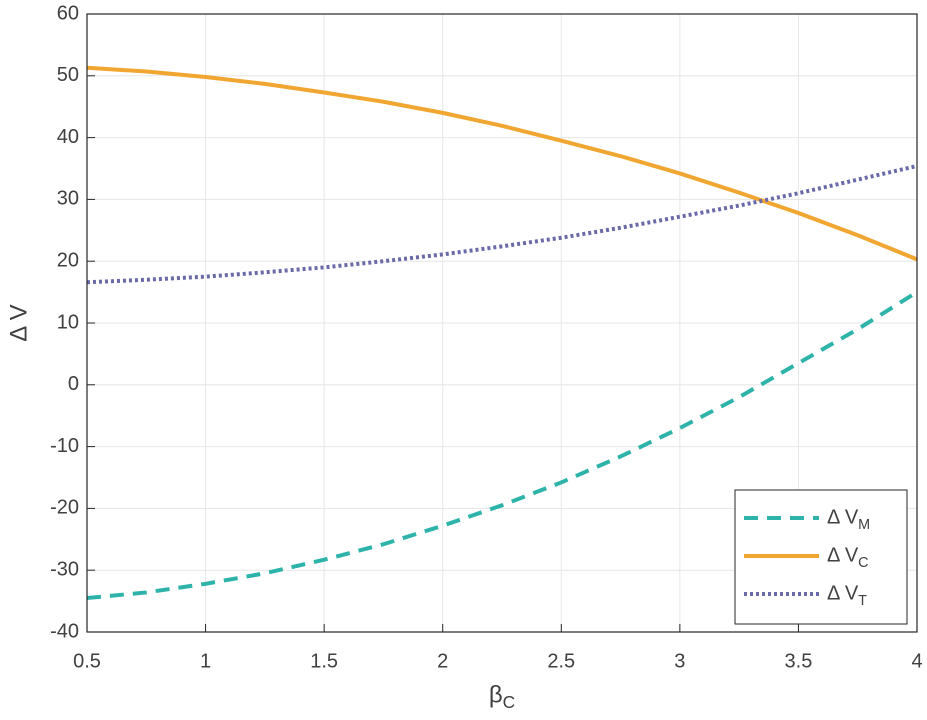  I want to click on x-tick-label: 1, so click(205, 661).